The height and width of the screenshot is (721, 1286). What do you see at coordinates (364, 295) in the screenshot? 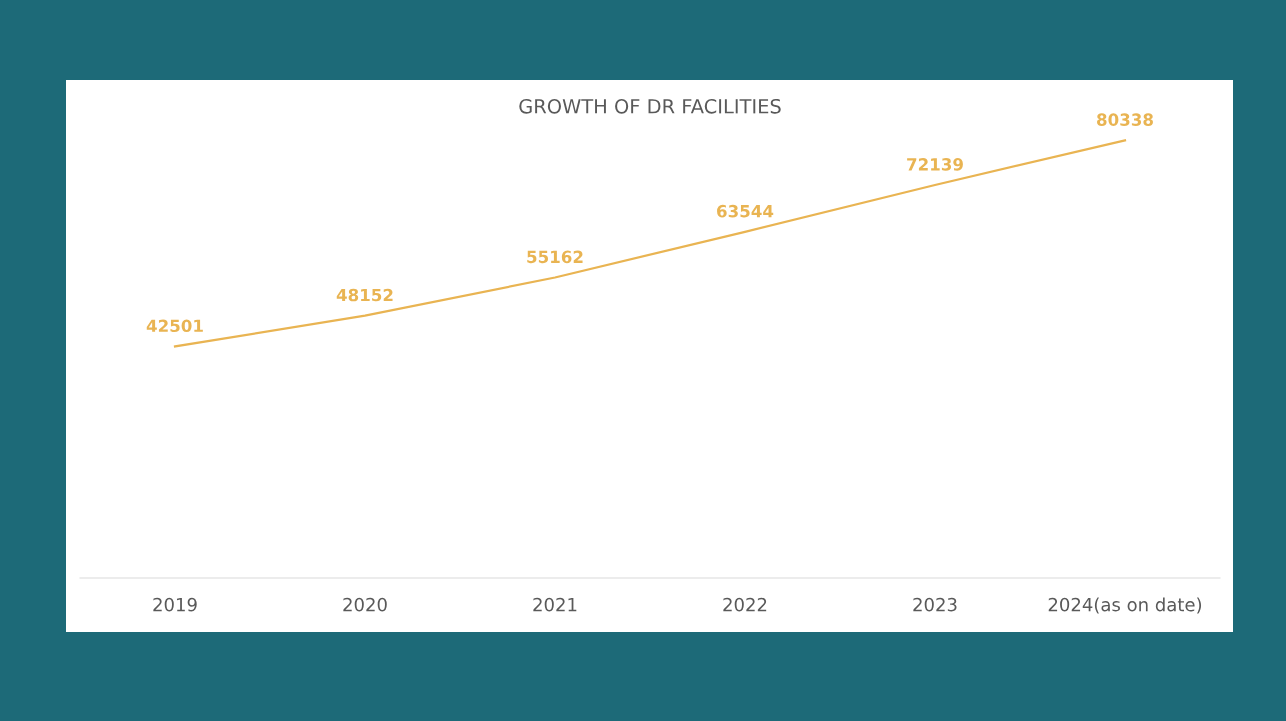
I see `data-label: 48152` at bounding box center [364, 295].